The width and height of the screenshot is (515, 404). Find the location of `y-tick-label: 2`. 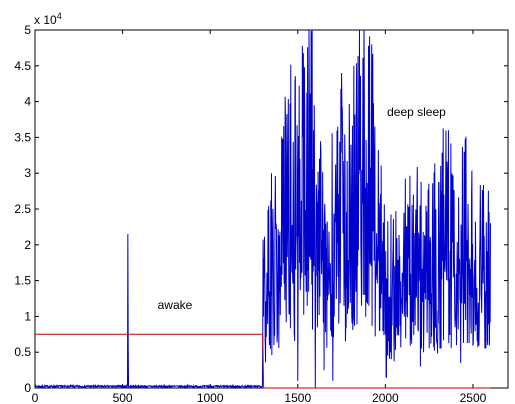

y-tick-label: 2 is located at coordinates (27, 245).